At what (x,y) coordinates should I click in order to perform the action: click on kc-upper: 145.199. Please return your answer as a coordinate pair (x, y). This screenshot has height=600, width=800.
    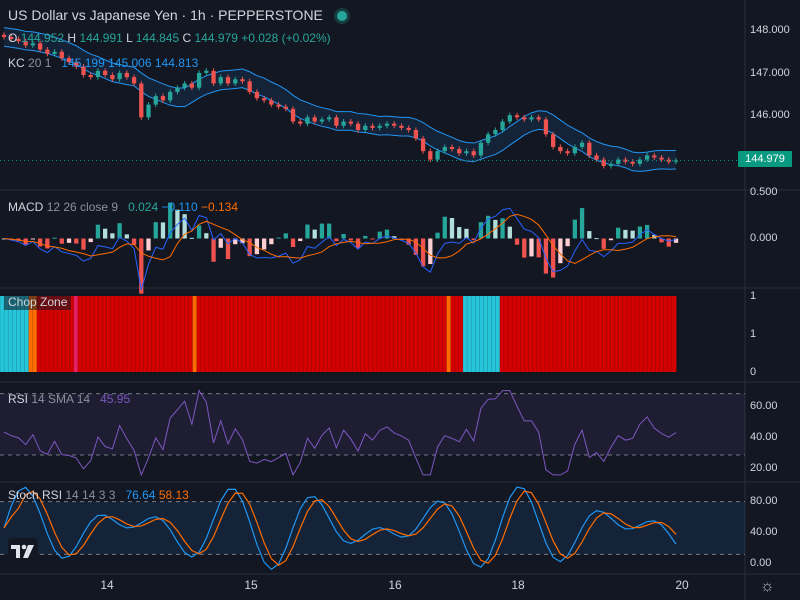
    Looking at the image, I should click on (83, 63).